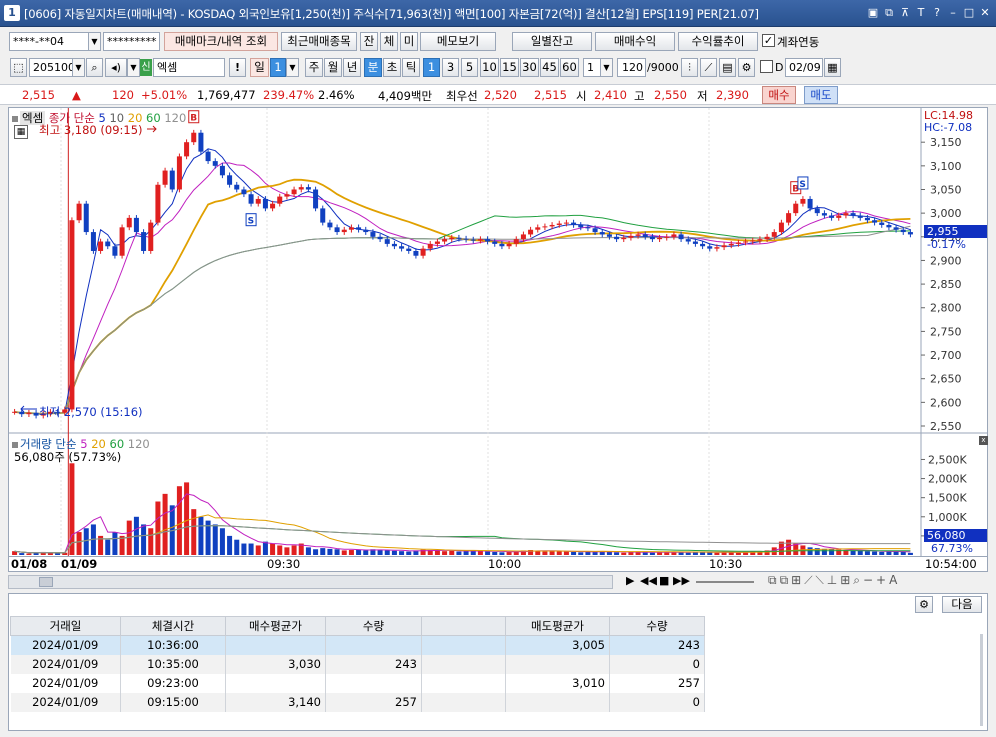  I want to click on sell-button: 매도, so click(821, 95).